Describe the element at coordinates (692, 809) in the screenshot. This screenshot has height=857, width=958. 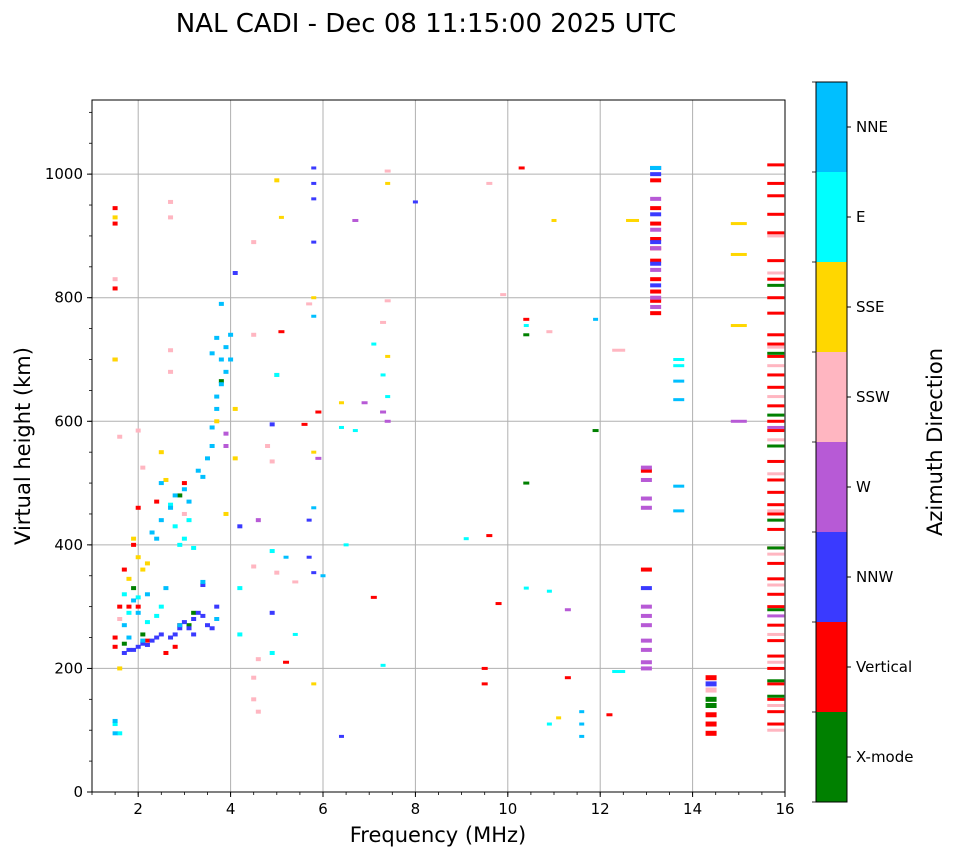
I see `x-tick-label: 14` at that location.